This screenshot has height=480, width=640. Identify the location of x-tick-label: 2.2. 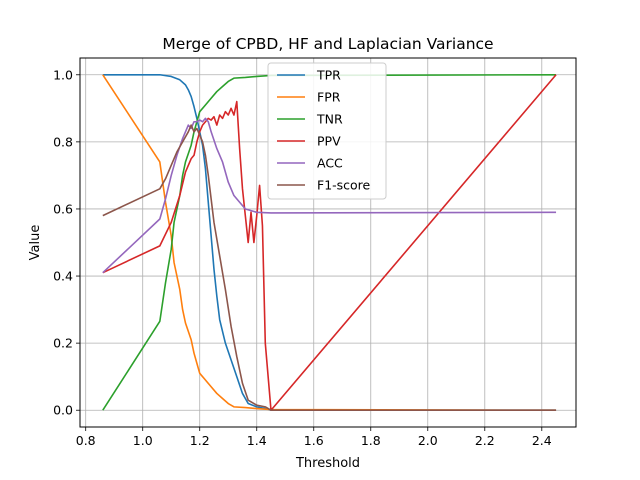
(485, 440).